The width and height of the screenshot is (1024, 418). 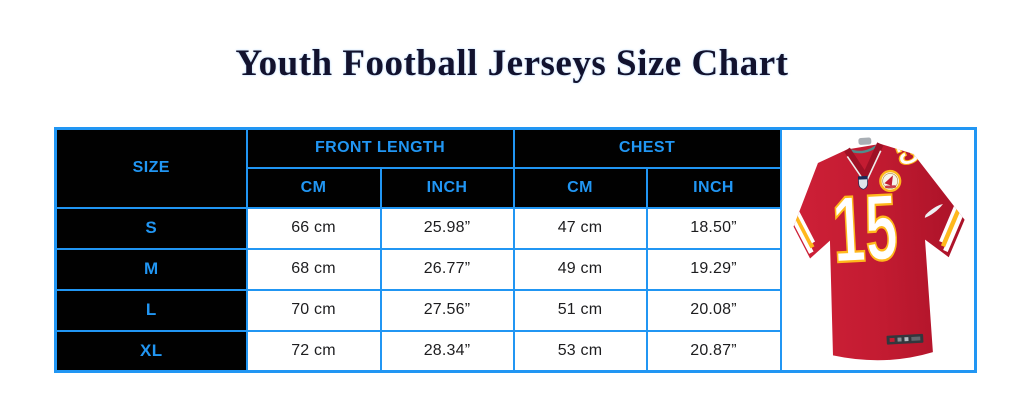 What do you see at coordinates (713, 187) in the screenshot?
I see `header-chest-inch: INCH` at bounding box center [713, 187].